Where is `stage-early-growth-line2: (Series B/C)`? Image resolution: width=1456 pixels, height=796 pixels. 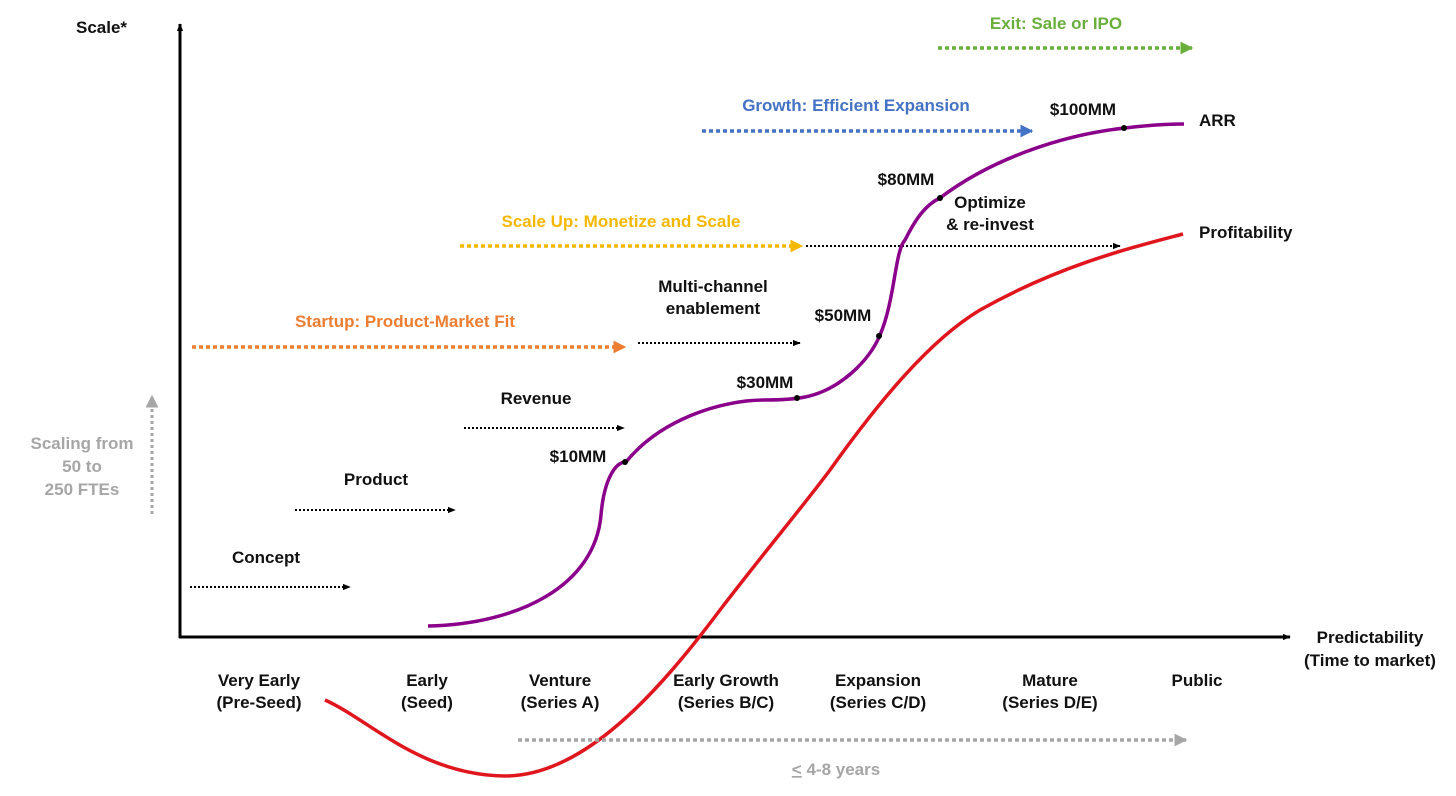
stage-early-growth-line2: (Series B/C) is located at coordinates (726, 702).